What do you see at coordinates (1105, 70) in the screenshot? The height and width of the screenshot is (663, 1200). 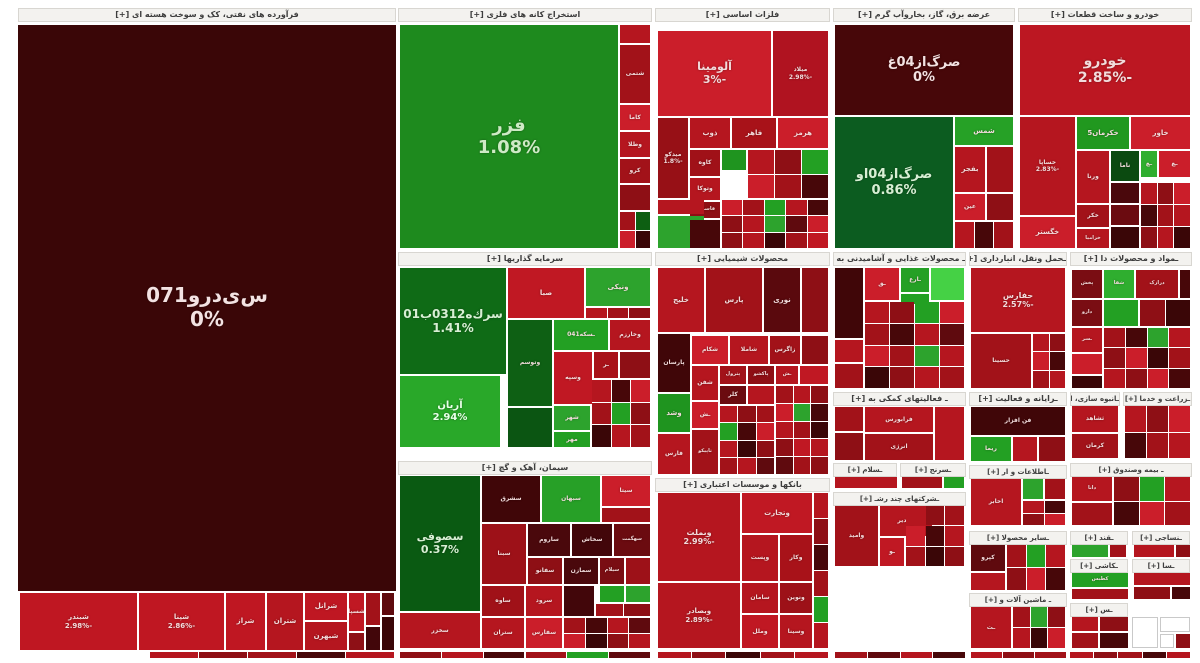 I see `treemap-tile: خودرو -2.85%` at bounding box center [1105, 70].